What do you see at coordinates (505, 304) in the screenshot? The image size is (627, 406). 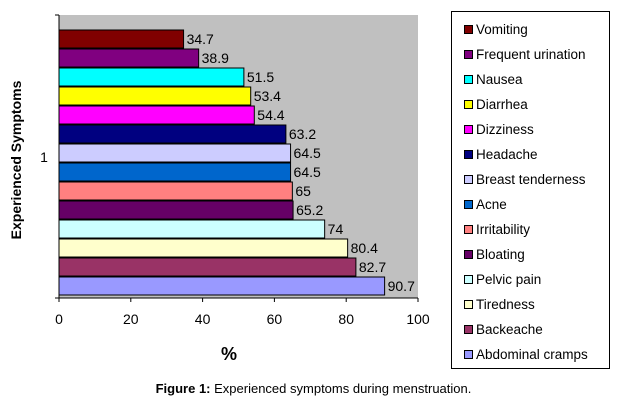 I see `legend-label: Tiredness` at bounding box center [505, 304].